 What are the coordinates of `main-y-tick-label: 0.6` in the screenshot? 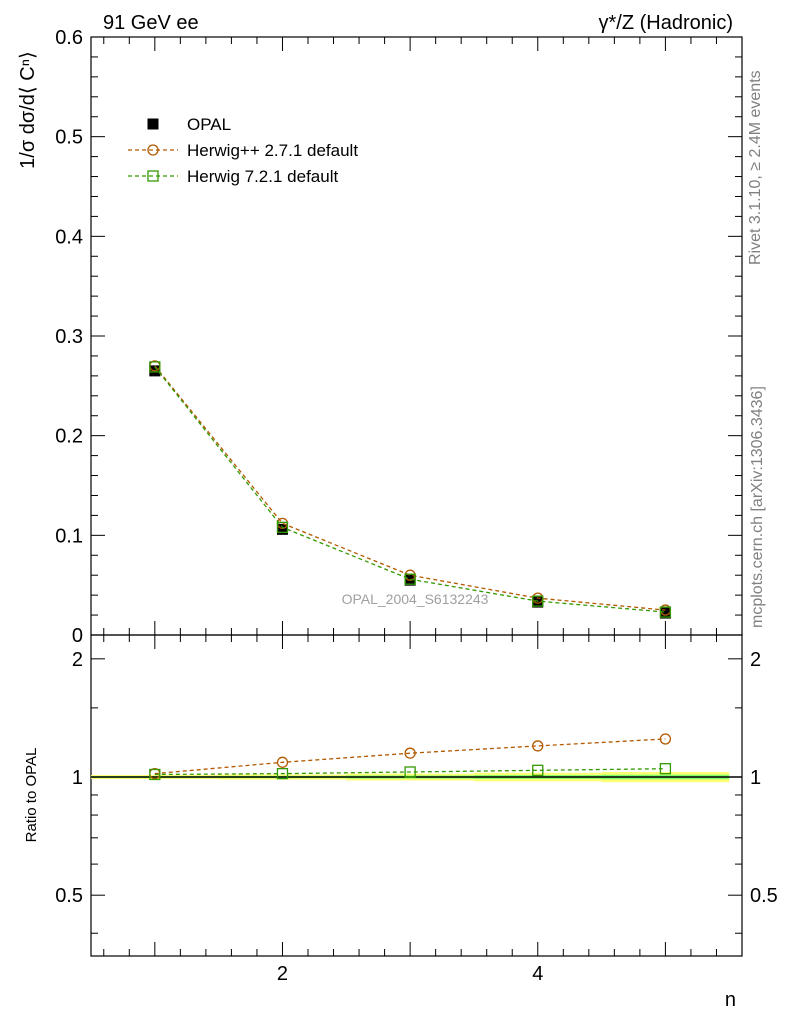 It's located at (69, 38).